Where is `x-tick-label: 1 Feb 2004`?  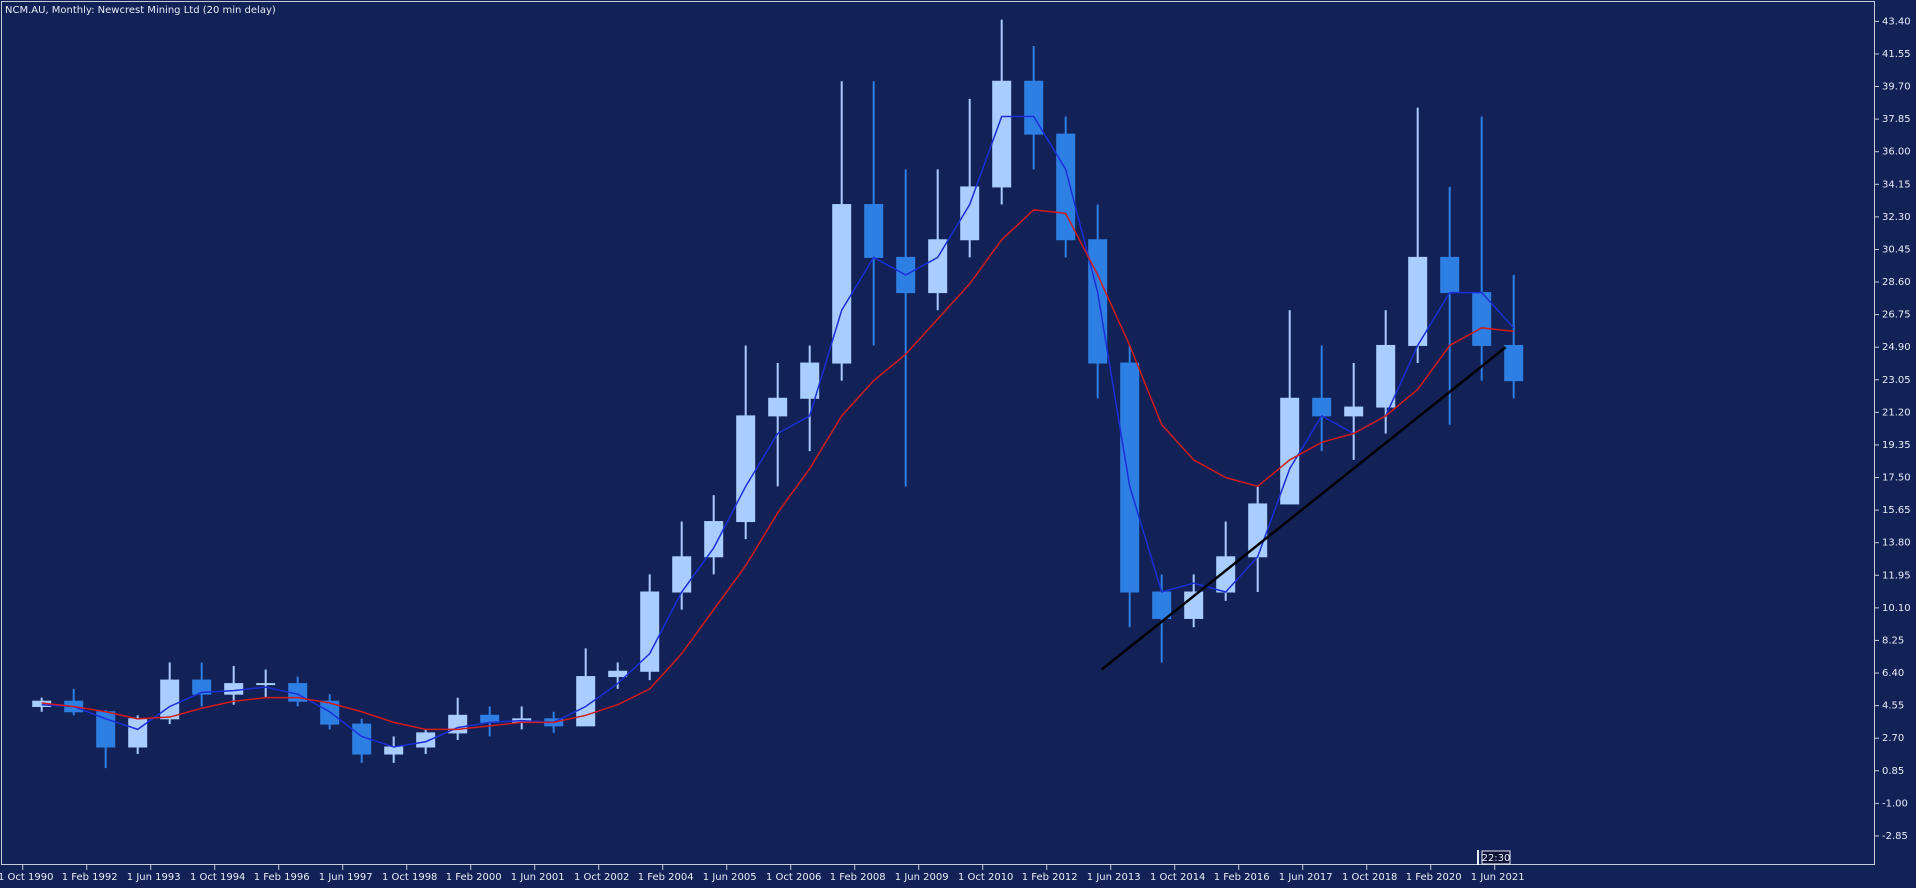
x-tick-label: 1 Feb 2004 is located at coordinates (666, 877).